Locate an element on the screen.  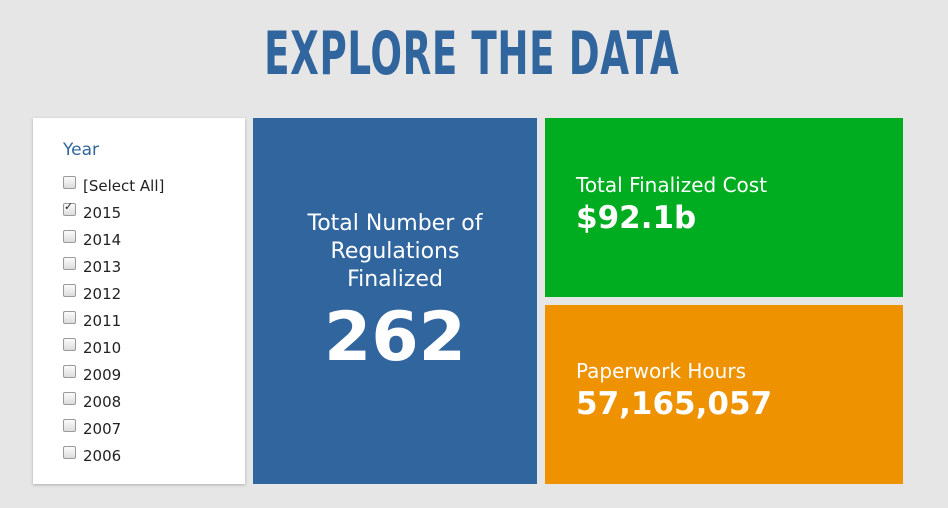
checkbox-2009 is located at coordinates (69, 371).